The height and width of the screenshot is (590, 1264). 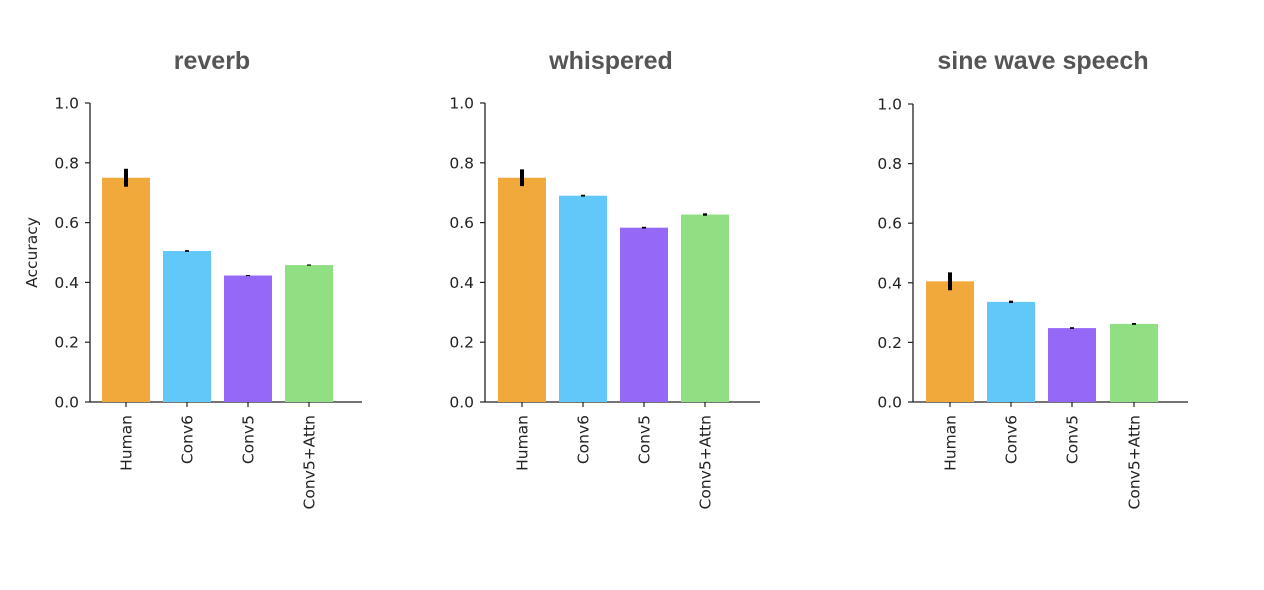 I want to click on chart-title: whispered, so click(x=610, y=61).